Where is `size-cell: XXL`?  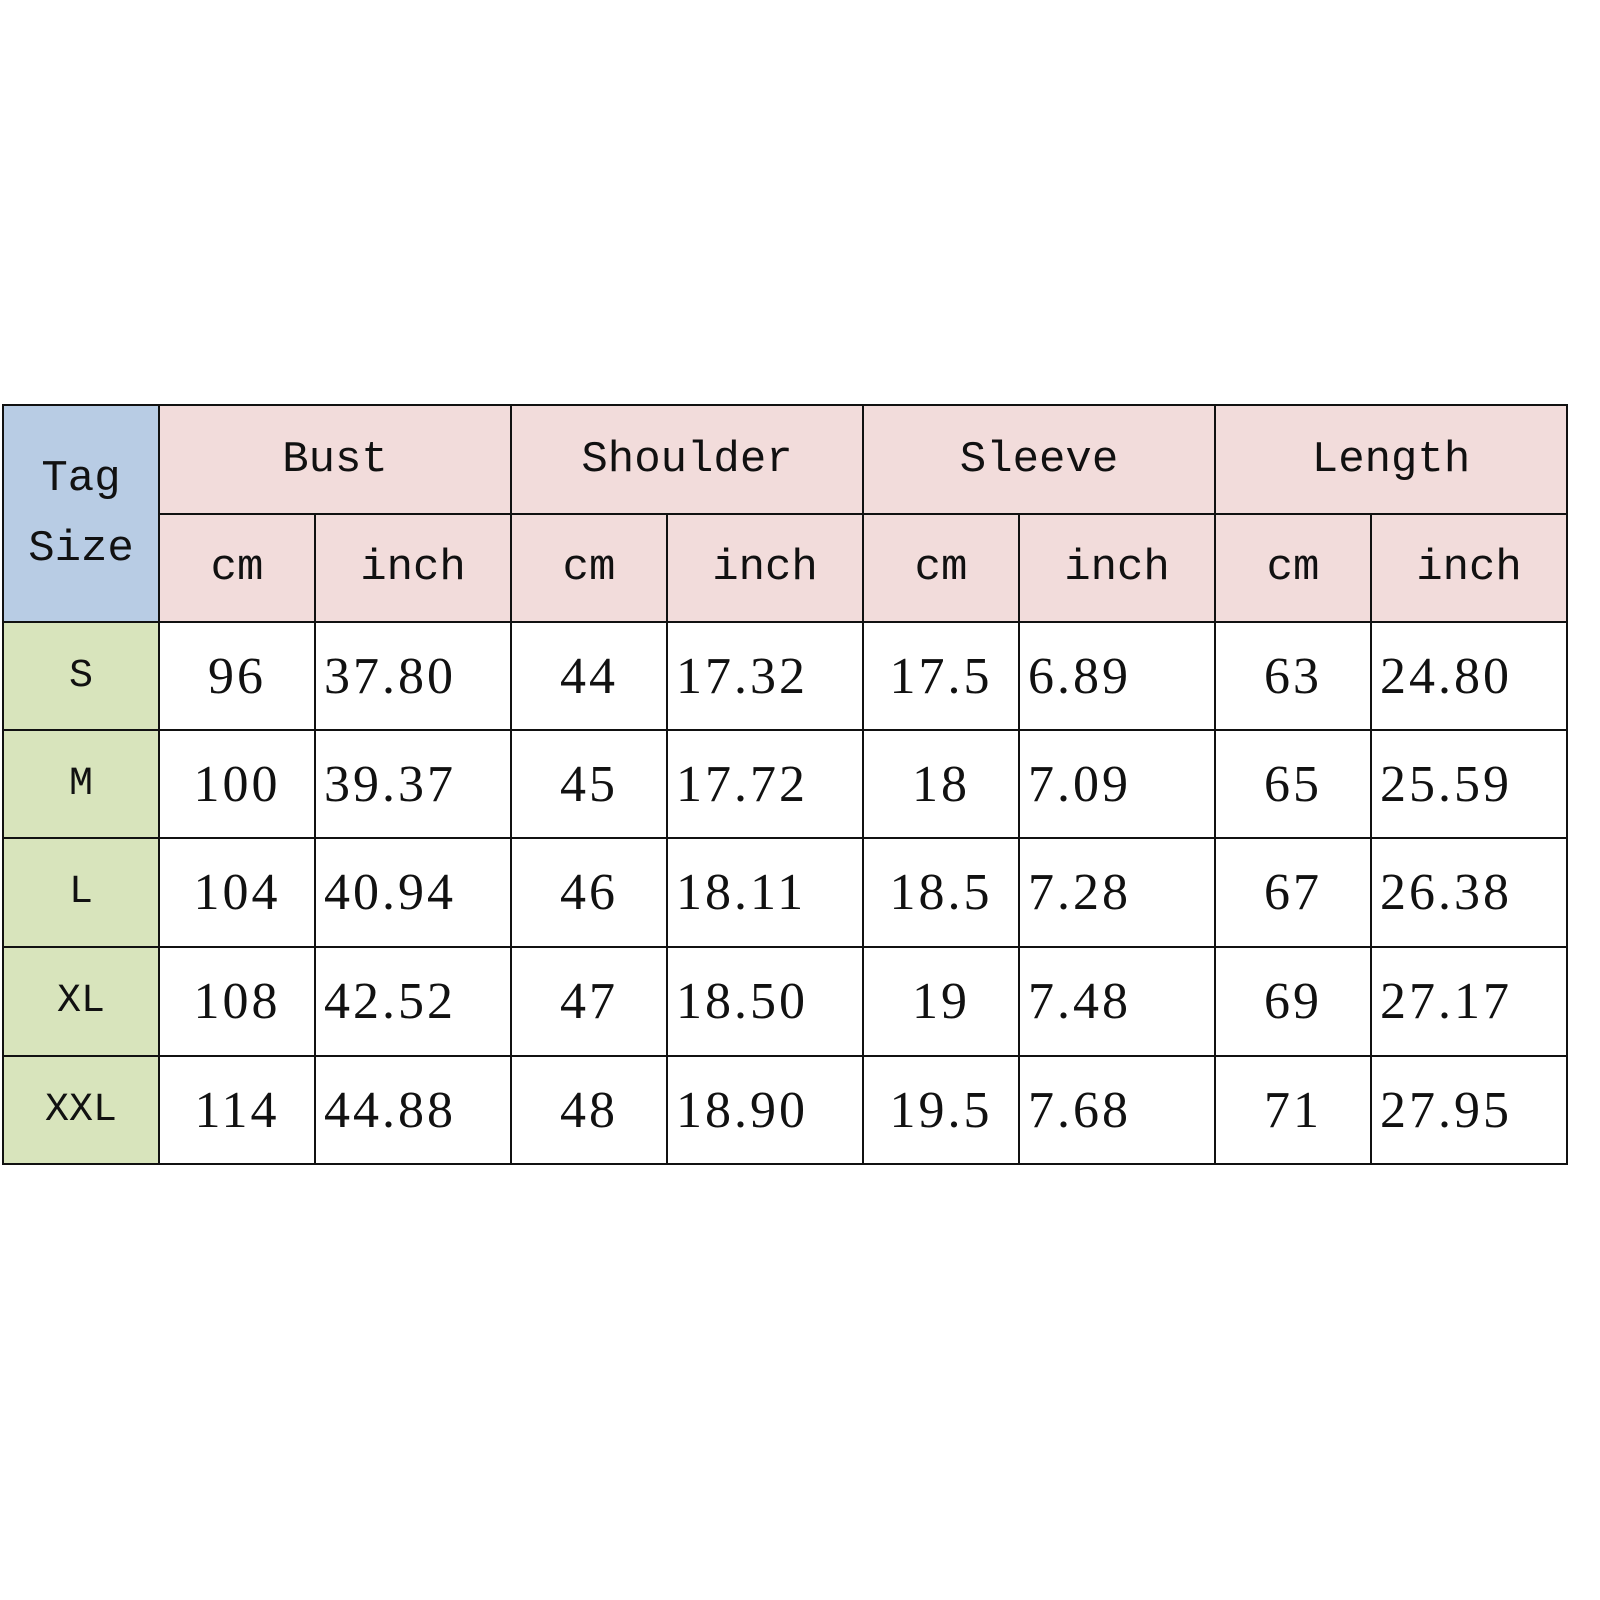
size-cell: XXL is located at coordinates (81, 1110).